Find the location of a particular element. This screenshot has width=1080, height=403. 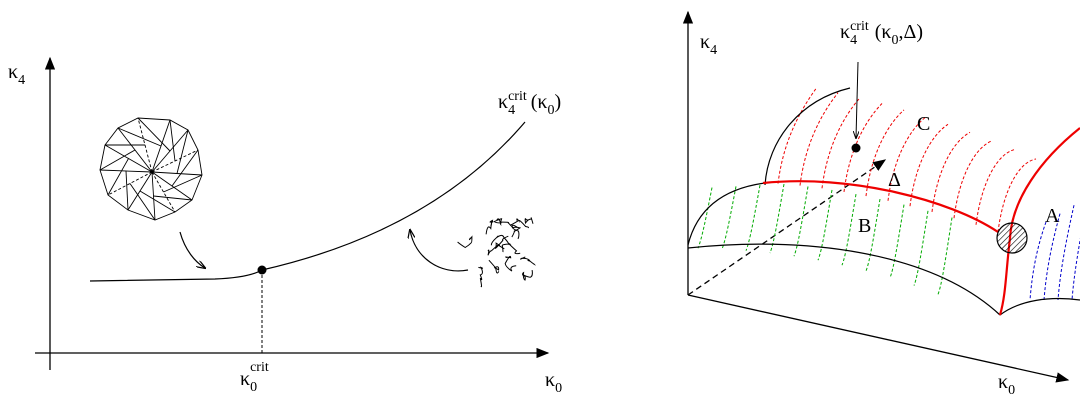

region-label: B is located at coordinates (864, 226).